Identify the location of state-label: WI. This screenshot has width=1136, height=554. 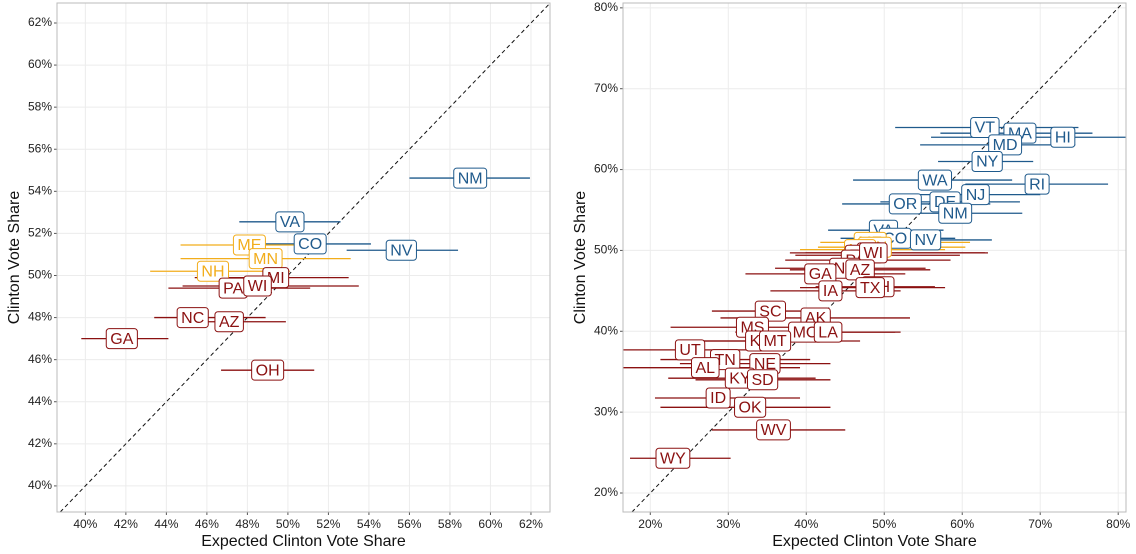
(258, 286).